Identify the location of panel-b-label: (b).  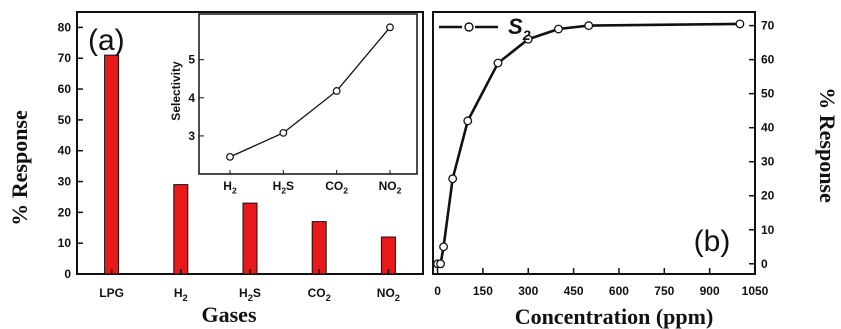
(712, 241).